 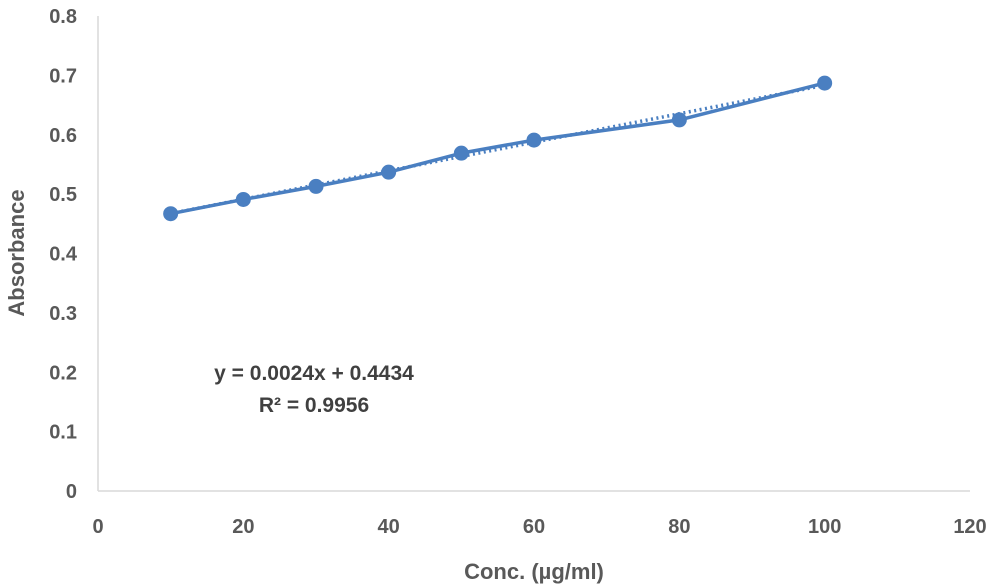 What do you see at coordinates (63, 373) in the screenshot?
I see `y-tick-label: 0.2` at bounding box center [63, 373].